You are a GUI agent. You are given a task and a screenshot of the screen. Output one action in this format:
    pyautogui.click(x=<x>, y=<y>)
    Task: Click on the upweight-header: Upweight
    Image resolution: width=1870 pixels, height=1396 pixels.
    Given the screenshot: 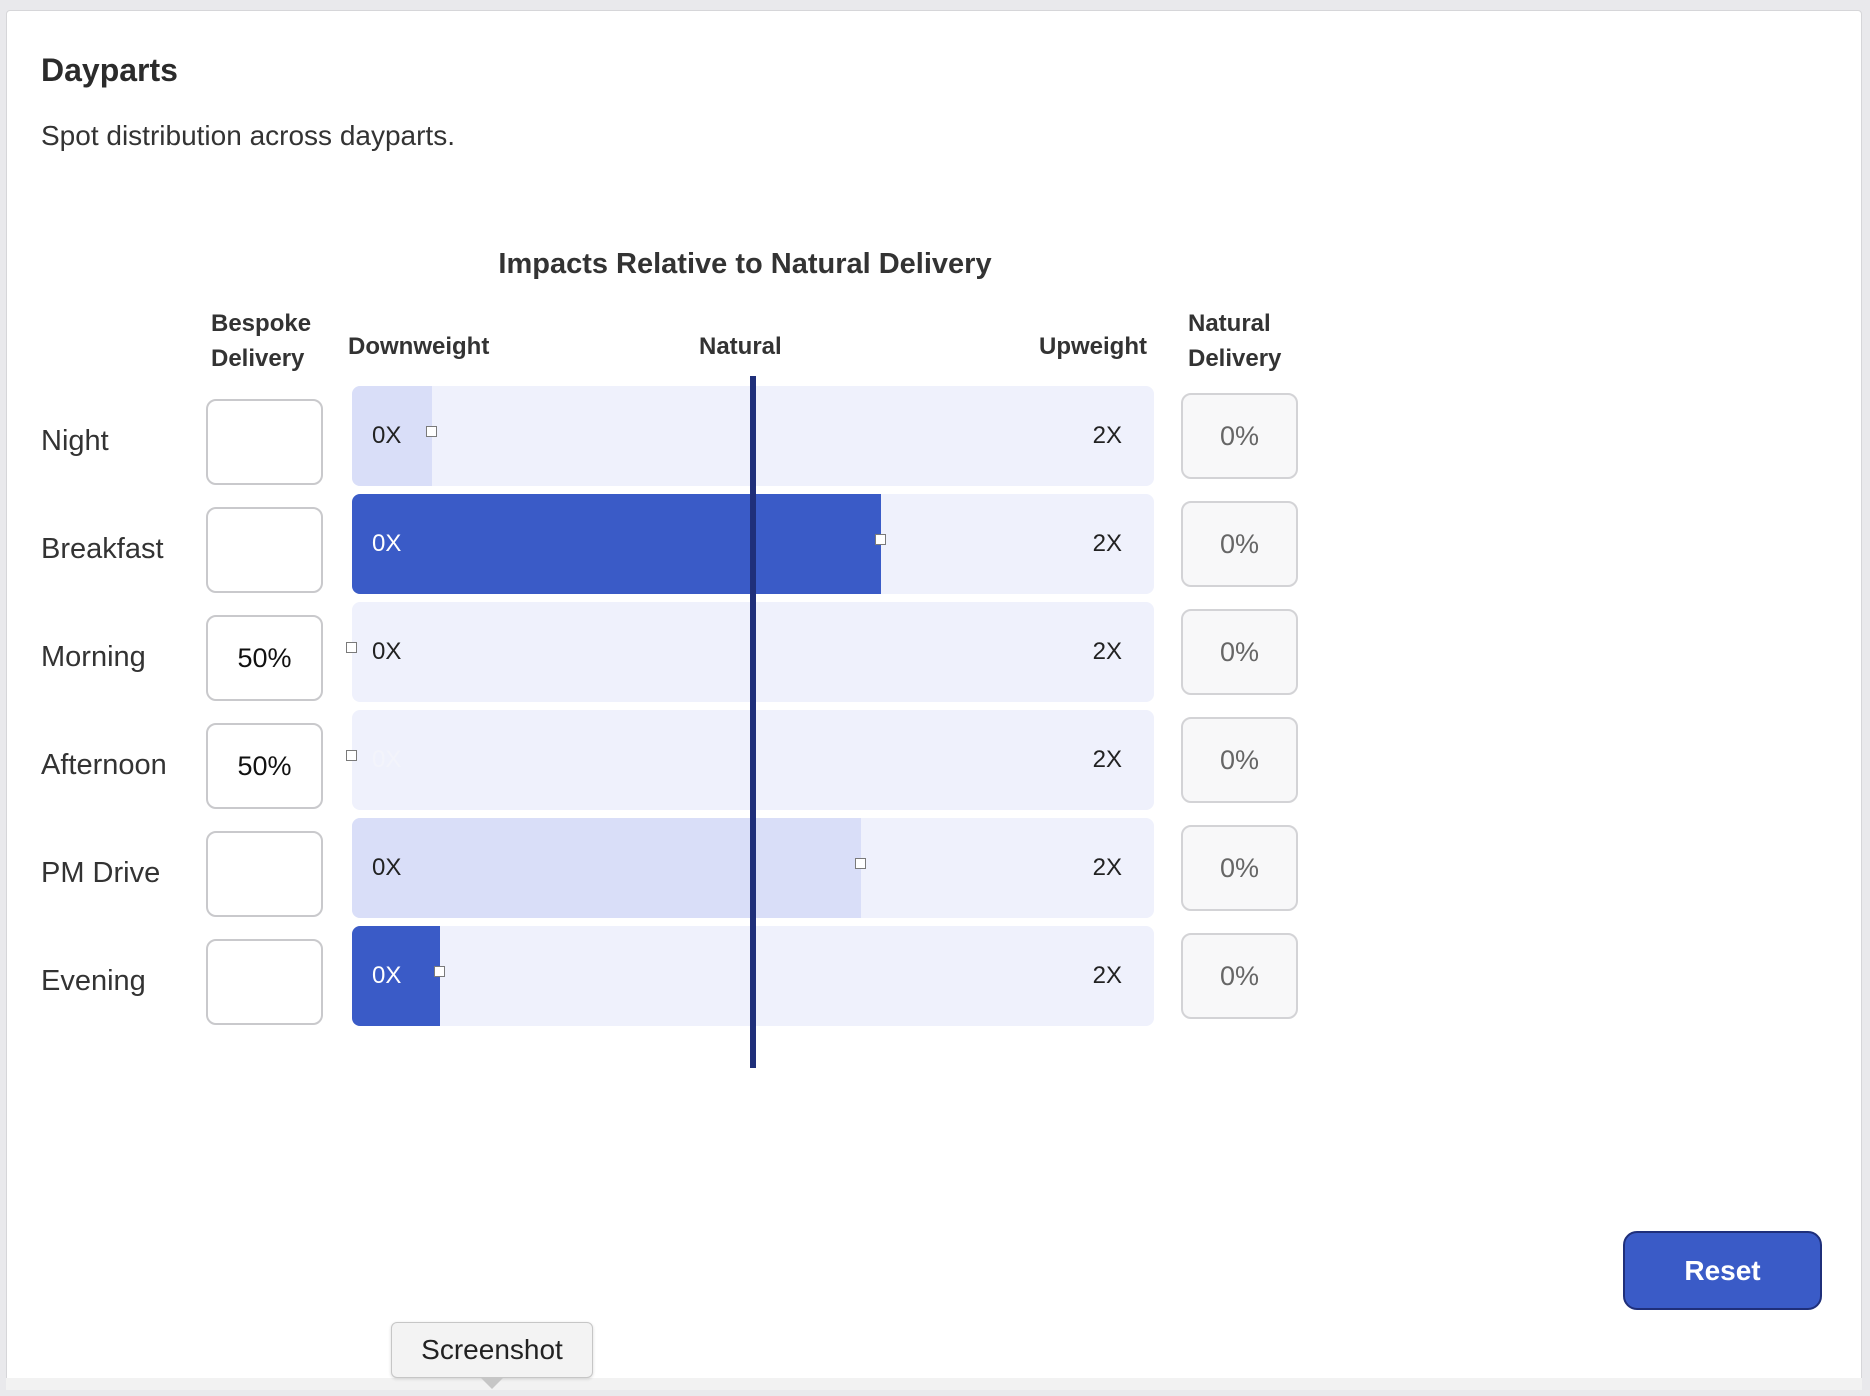 What is the action you would take?
    pyautogui.click(x=1093, y=346)
    